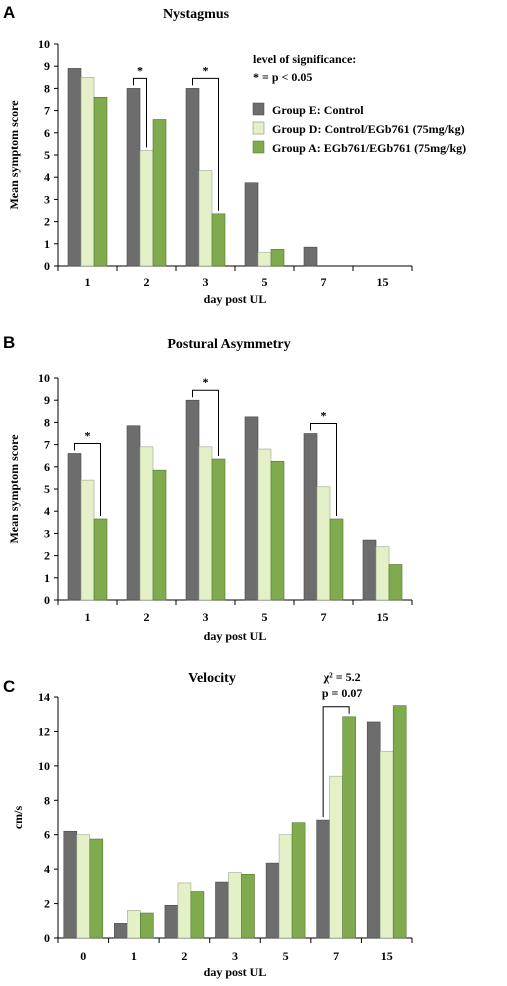 This screenshot has height=986, width=507. Describe the element at coordinates (318, 110) in the screenshot. I see `legend-label-group-e: Group E: Control` at that location.